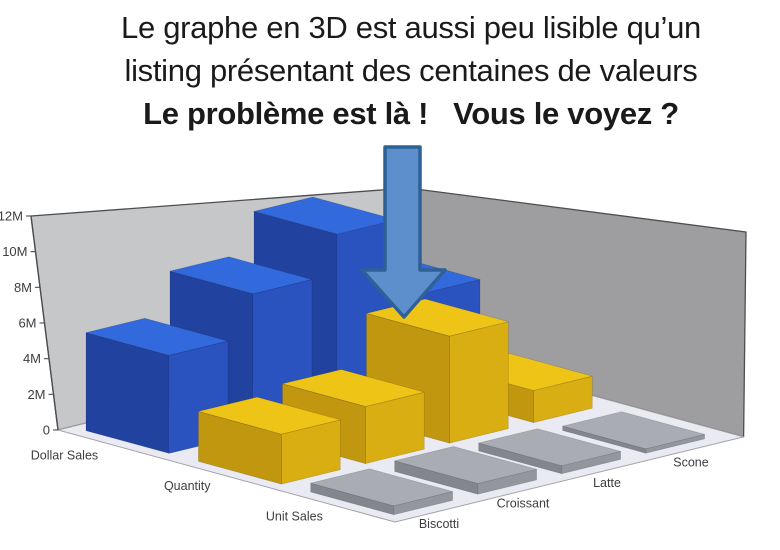 Image resolution: width=780 pixels, height=550 pixels. What do you see at coordinates (523, 503) in the screenshot?
I see `category-label-croissant: Croissant` at bounding box center [523, 503].